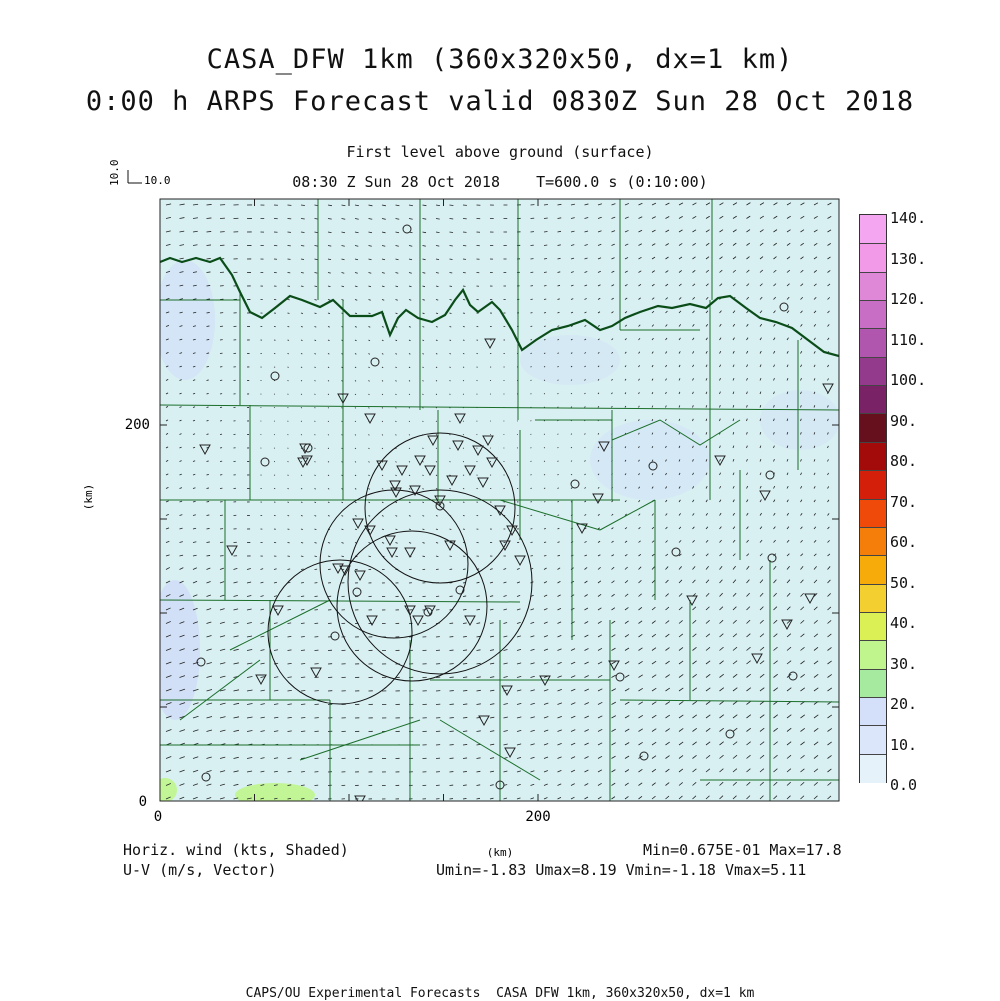 The height and width of the screenshot is (1001, 1000). What do you see at coordinates (903, 664) in the screenshot?
I see `colorbar-label: 30.` at bounding box center [903, 664].